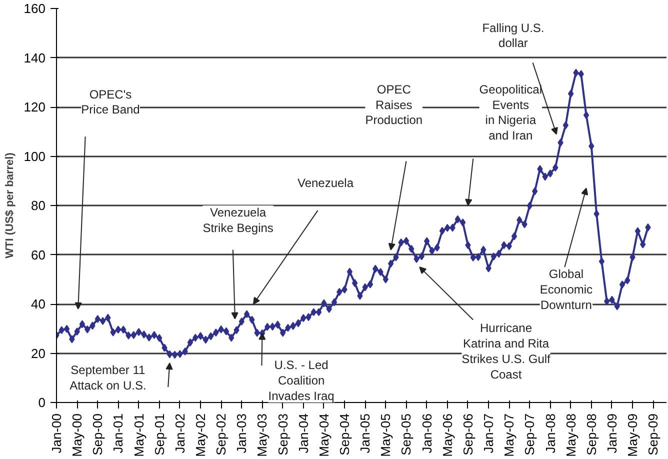  What do you see at coordinates (35, 107) in the screenshot?
I see `y-tick-label: 120` at bounding box center [35, 107].